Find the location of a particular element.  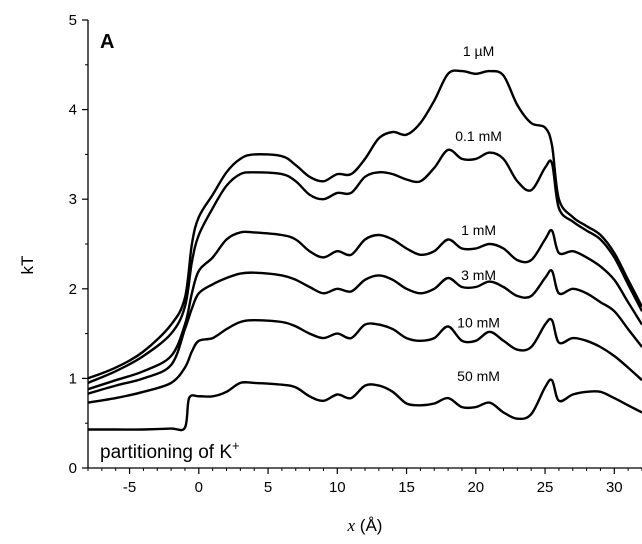

panel-label: A is located at coordinates (107, 42).